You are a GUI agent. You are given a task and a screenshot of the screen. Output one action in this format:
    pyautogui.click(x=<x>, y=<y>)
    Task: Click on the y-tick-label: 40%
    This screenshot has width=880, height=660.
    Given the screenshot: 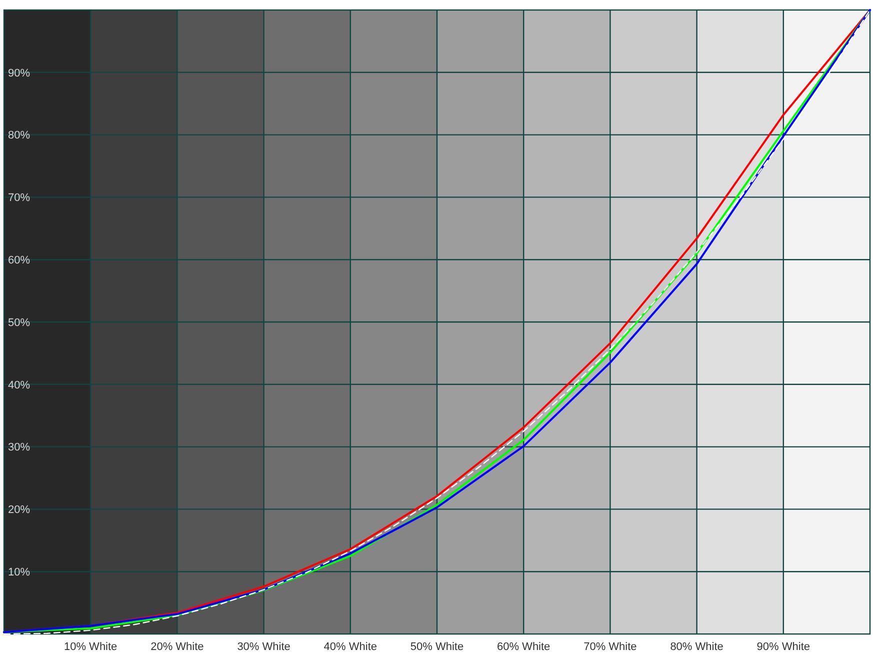 What is the action you would take?
    pyautogui.click(x=19, y=385)
    